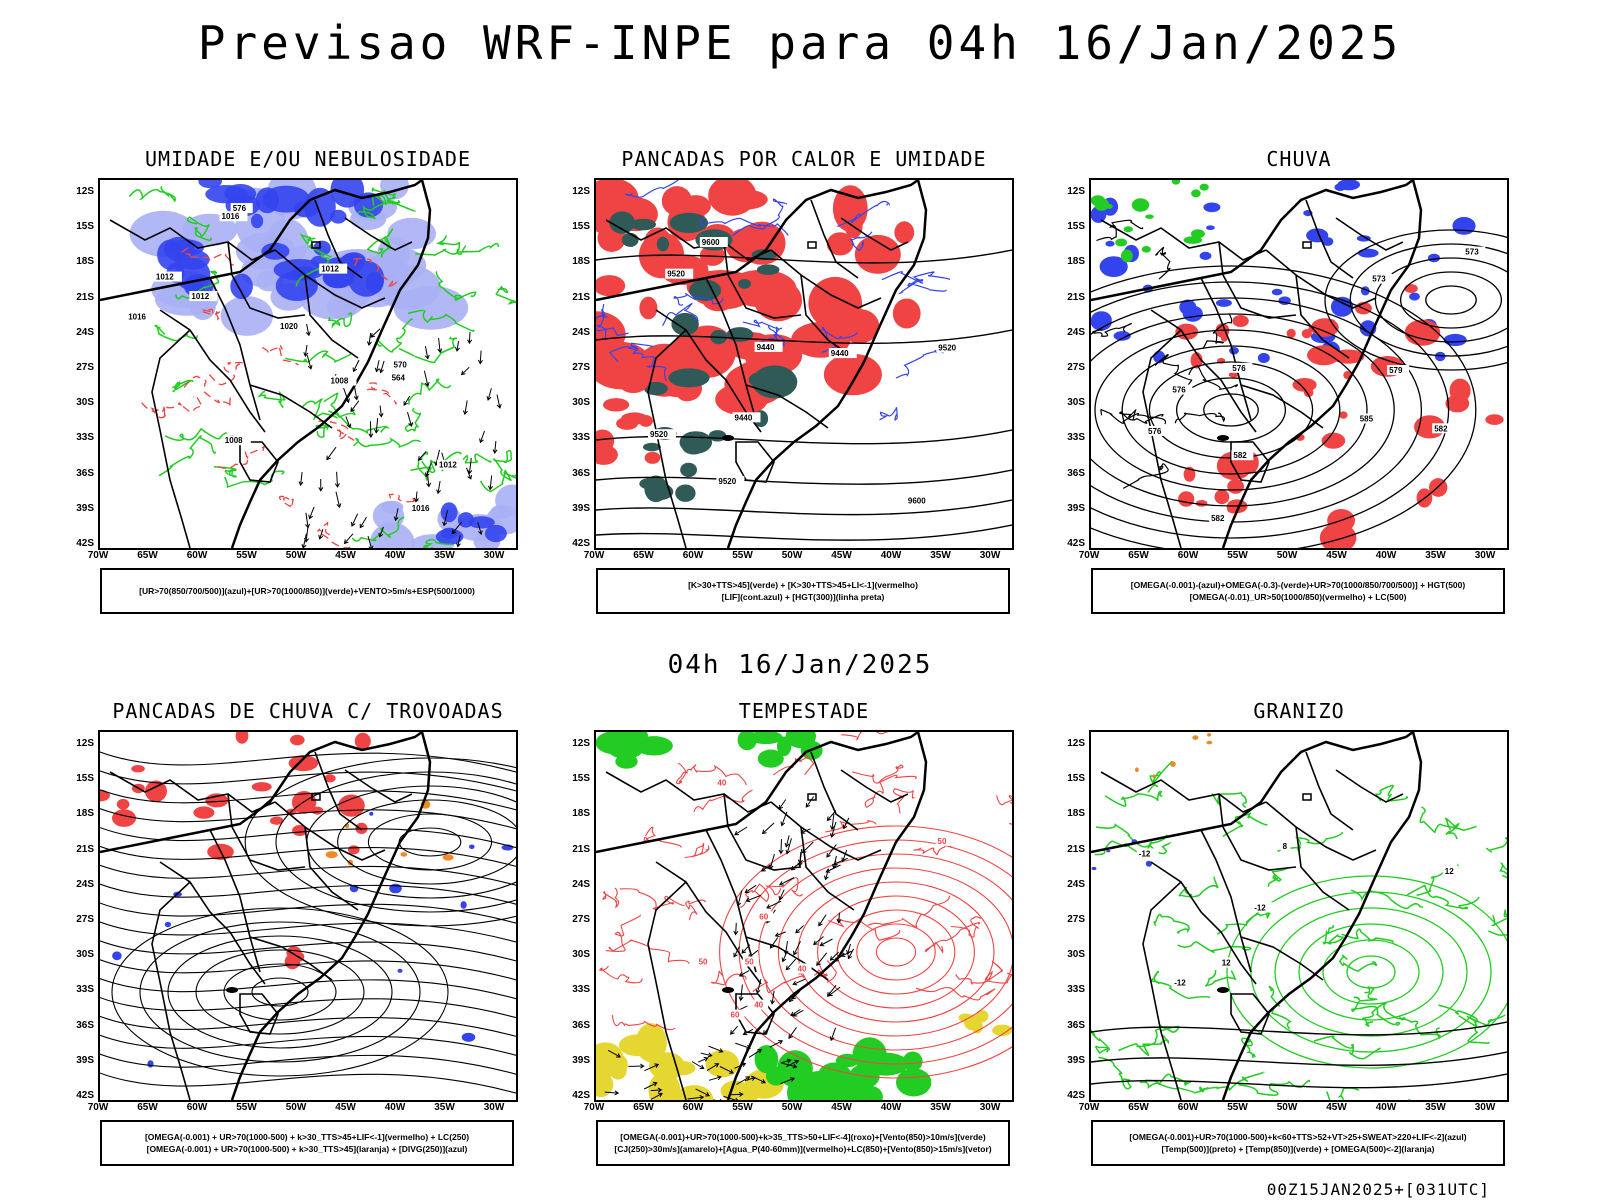 The height and width of the screenshot is (1200, 1600). I want to click on contour-labels: -12 -12 -12 12 12 8, so click(1297, 914).